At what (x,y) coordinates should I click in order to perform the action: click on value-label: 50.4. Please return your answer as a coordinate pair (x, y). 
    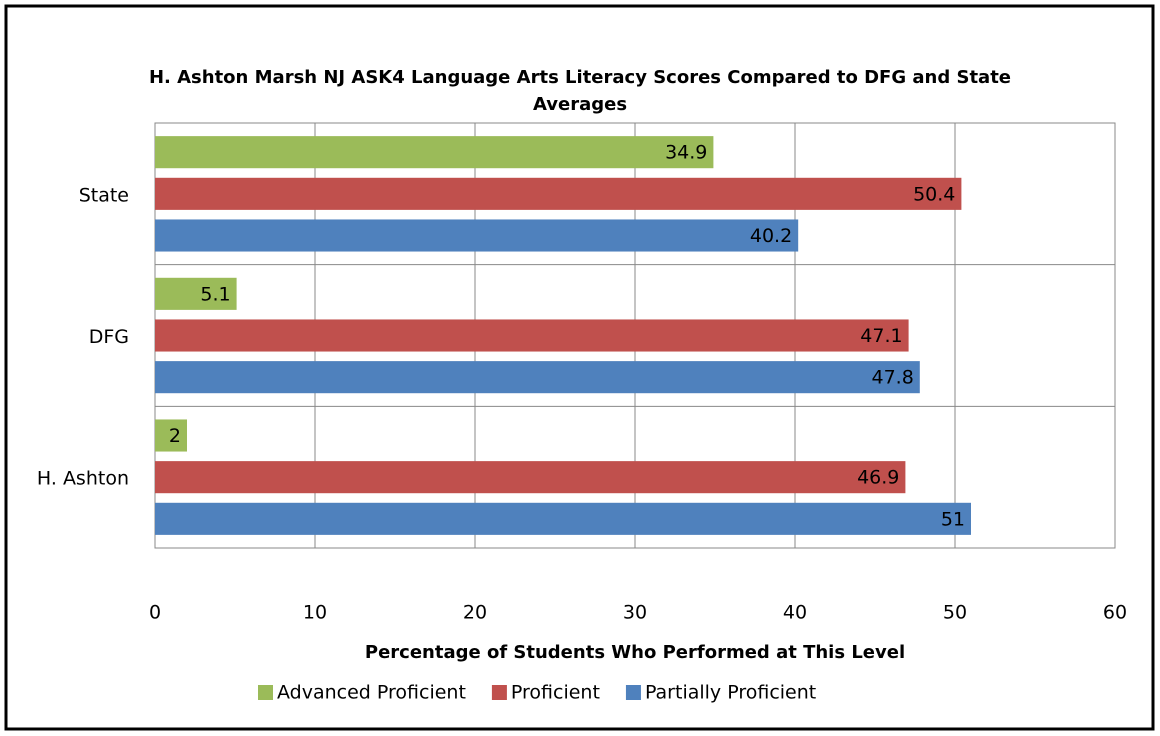
    Looking at the image, I should click on (934, 194).